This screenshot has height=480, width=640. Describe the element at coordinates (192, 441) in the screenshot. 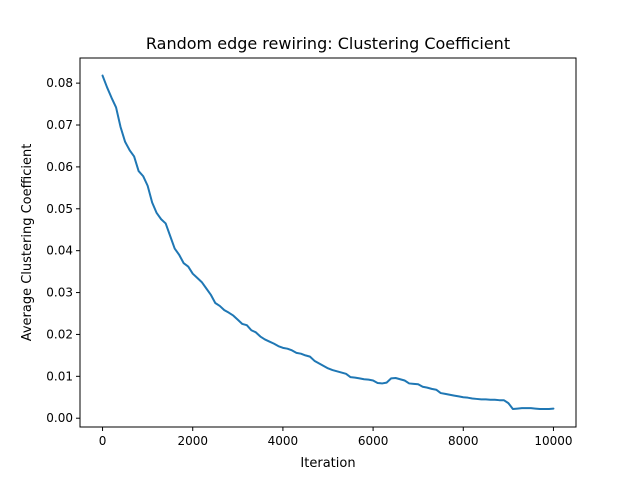

I see `x-tick-label: 2000` at that location.